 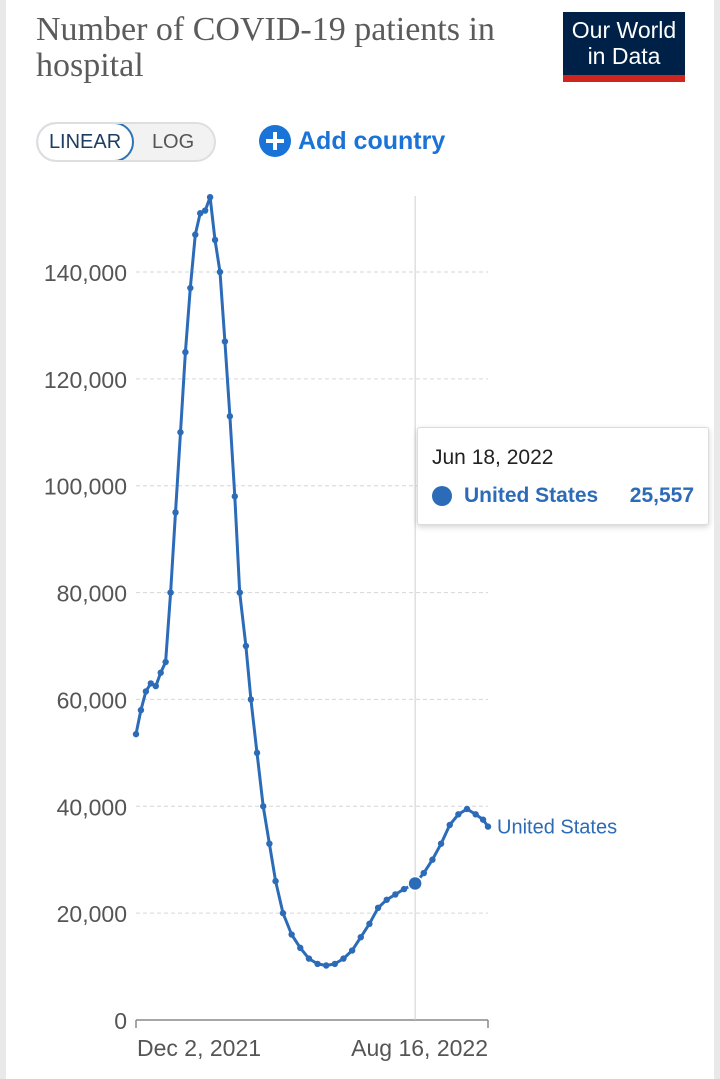 What do you see at coordinates (661, 495) in the screenshot?
I see `tooltip-value: 25,557` at bounding box center [661, 495].